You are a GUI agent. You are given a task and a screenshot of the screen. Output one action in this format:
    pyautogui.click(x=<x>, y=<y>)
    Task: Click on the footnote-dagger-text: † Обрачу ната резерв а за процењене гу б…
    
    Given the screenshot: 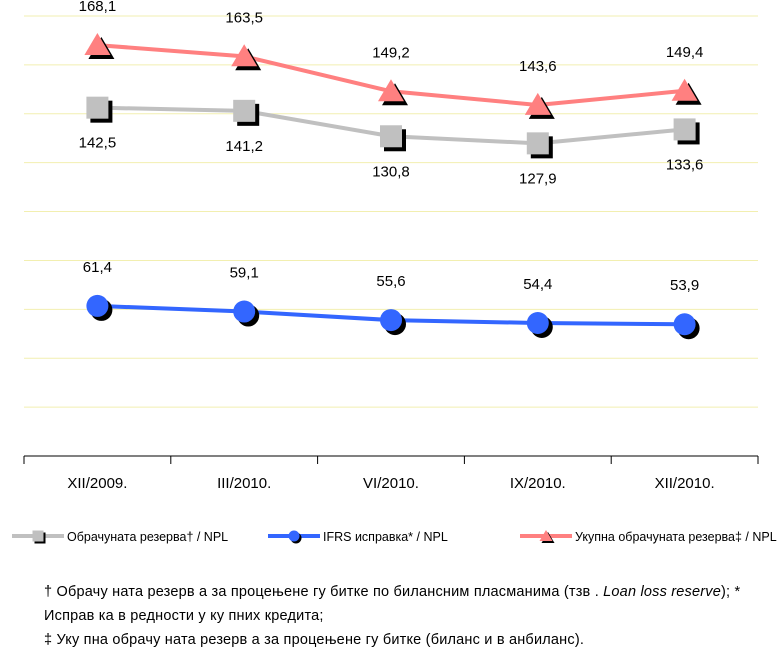 What is the action you would take?
    pyautogui.click(x=324, y=592)
    